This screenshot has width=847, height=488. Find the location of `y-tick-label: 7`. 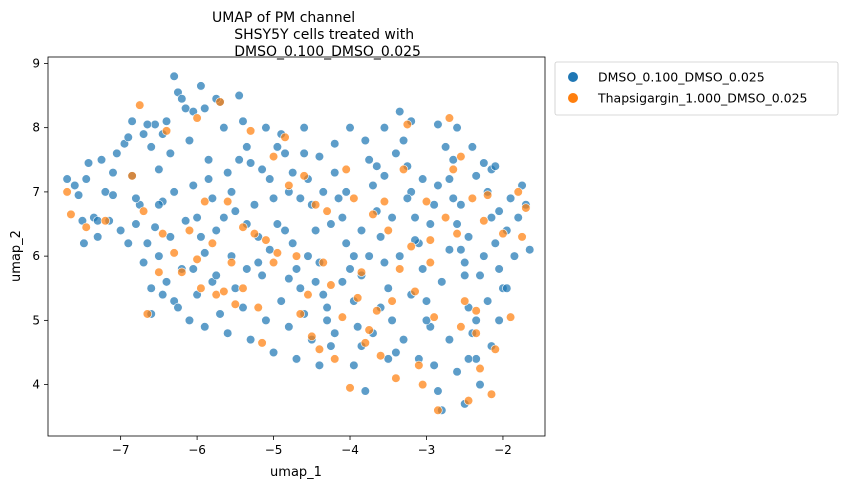

y-tick-label: 7 is located at coordinates (36, 192).